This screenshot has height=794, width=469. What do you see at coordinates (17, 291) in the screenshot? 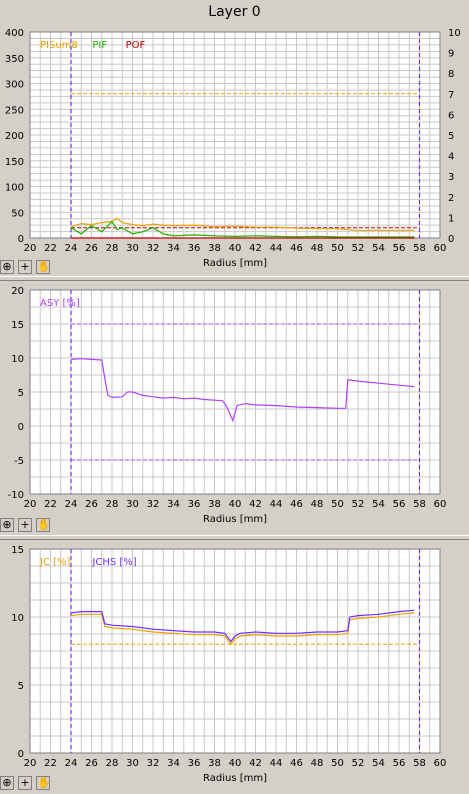
I see `y-tick-label: 20` at bounding box center [17, 291].